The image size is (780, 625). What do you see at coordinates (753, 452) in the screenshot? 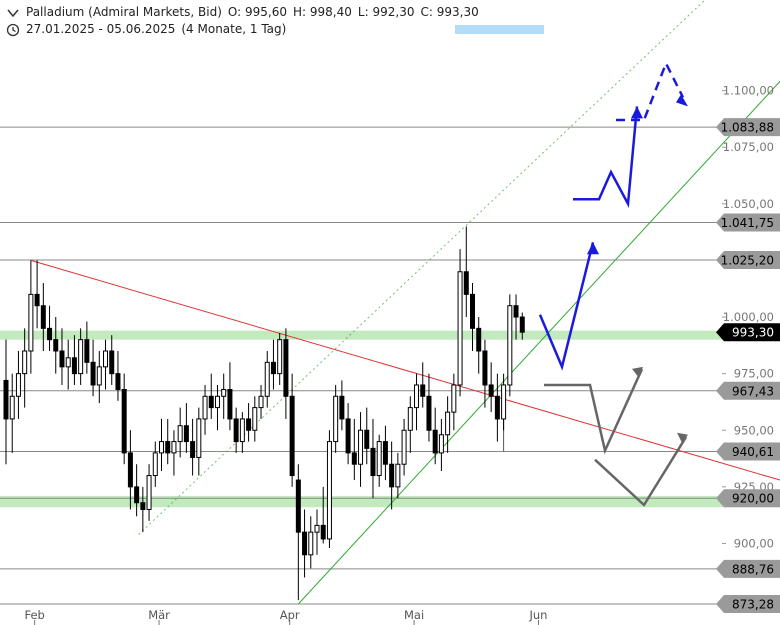
I see `level-tag-label: 940,61` at bounding box center [753, 452].